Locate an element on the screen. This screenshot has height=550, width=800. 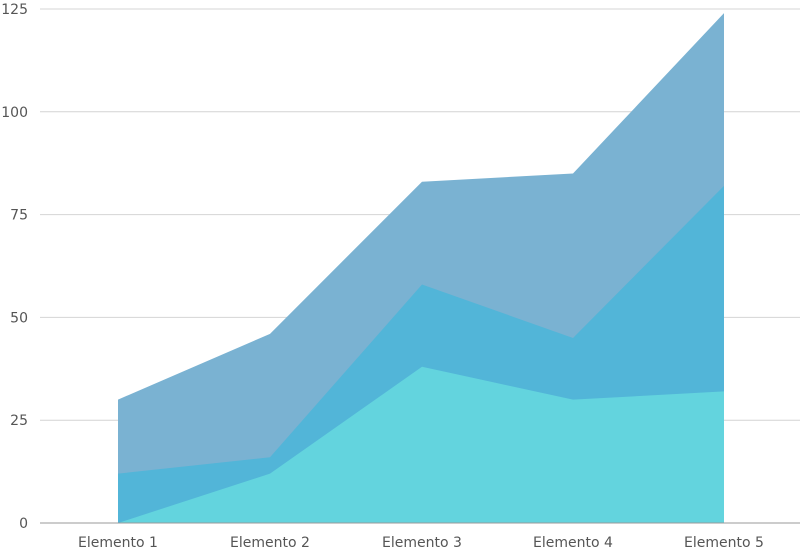
y-tick-label: 100 is located at coordinates (14, 113).